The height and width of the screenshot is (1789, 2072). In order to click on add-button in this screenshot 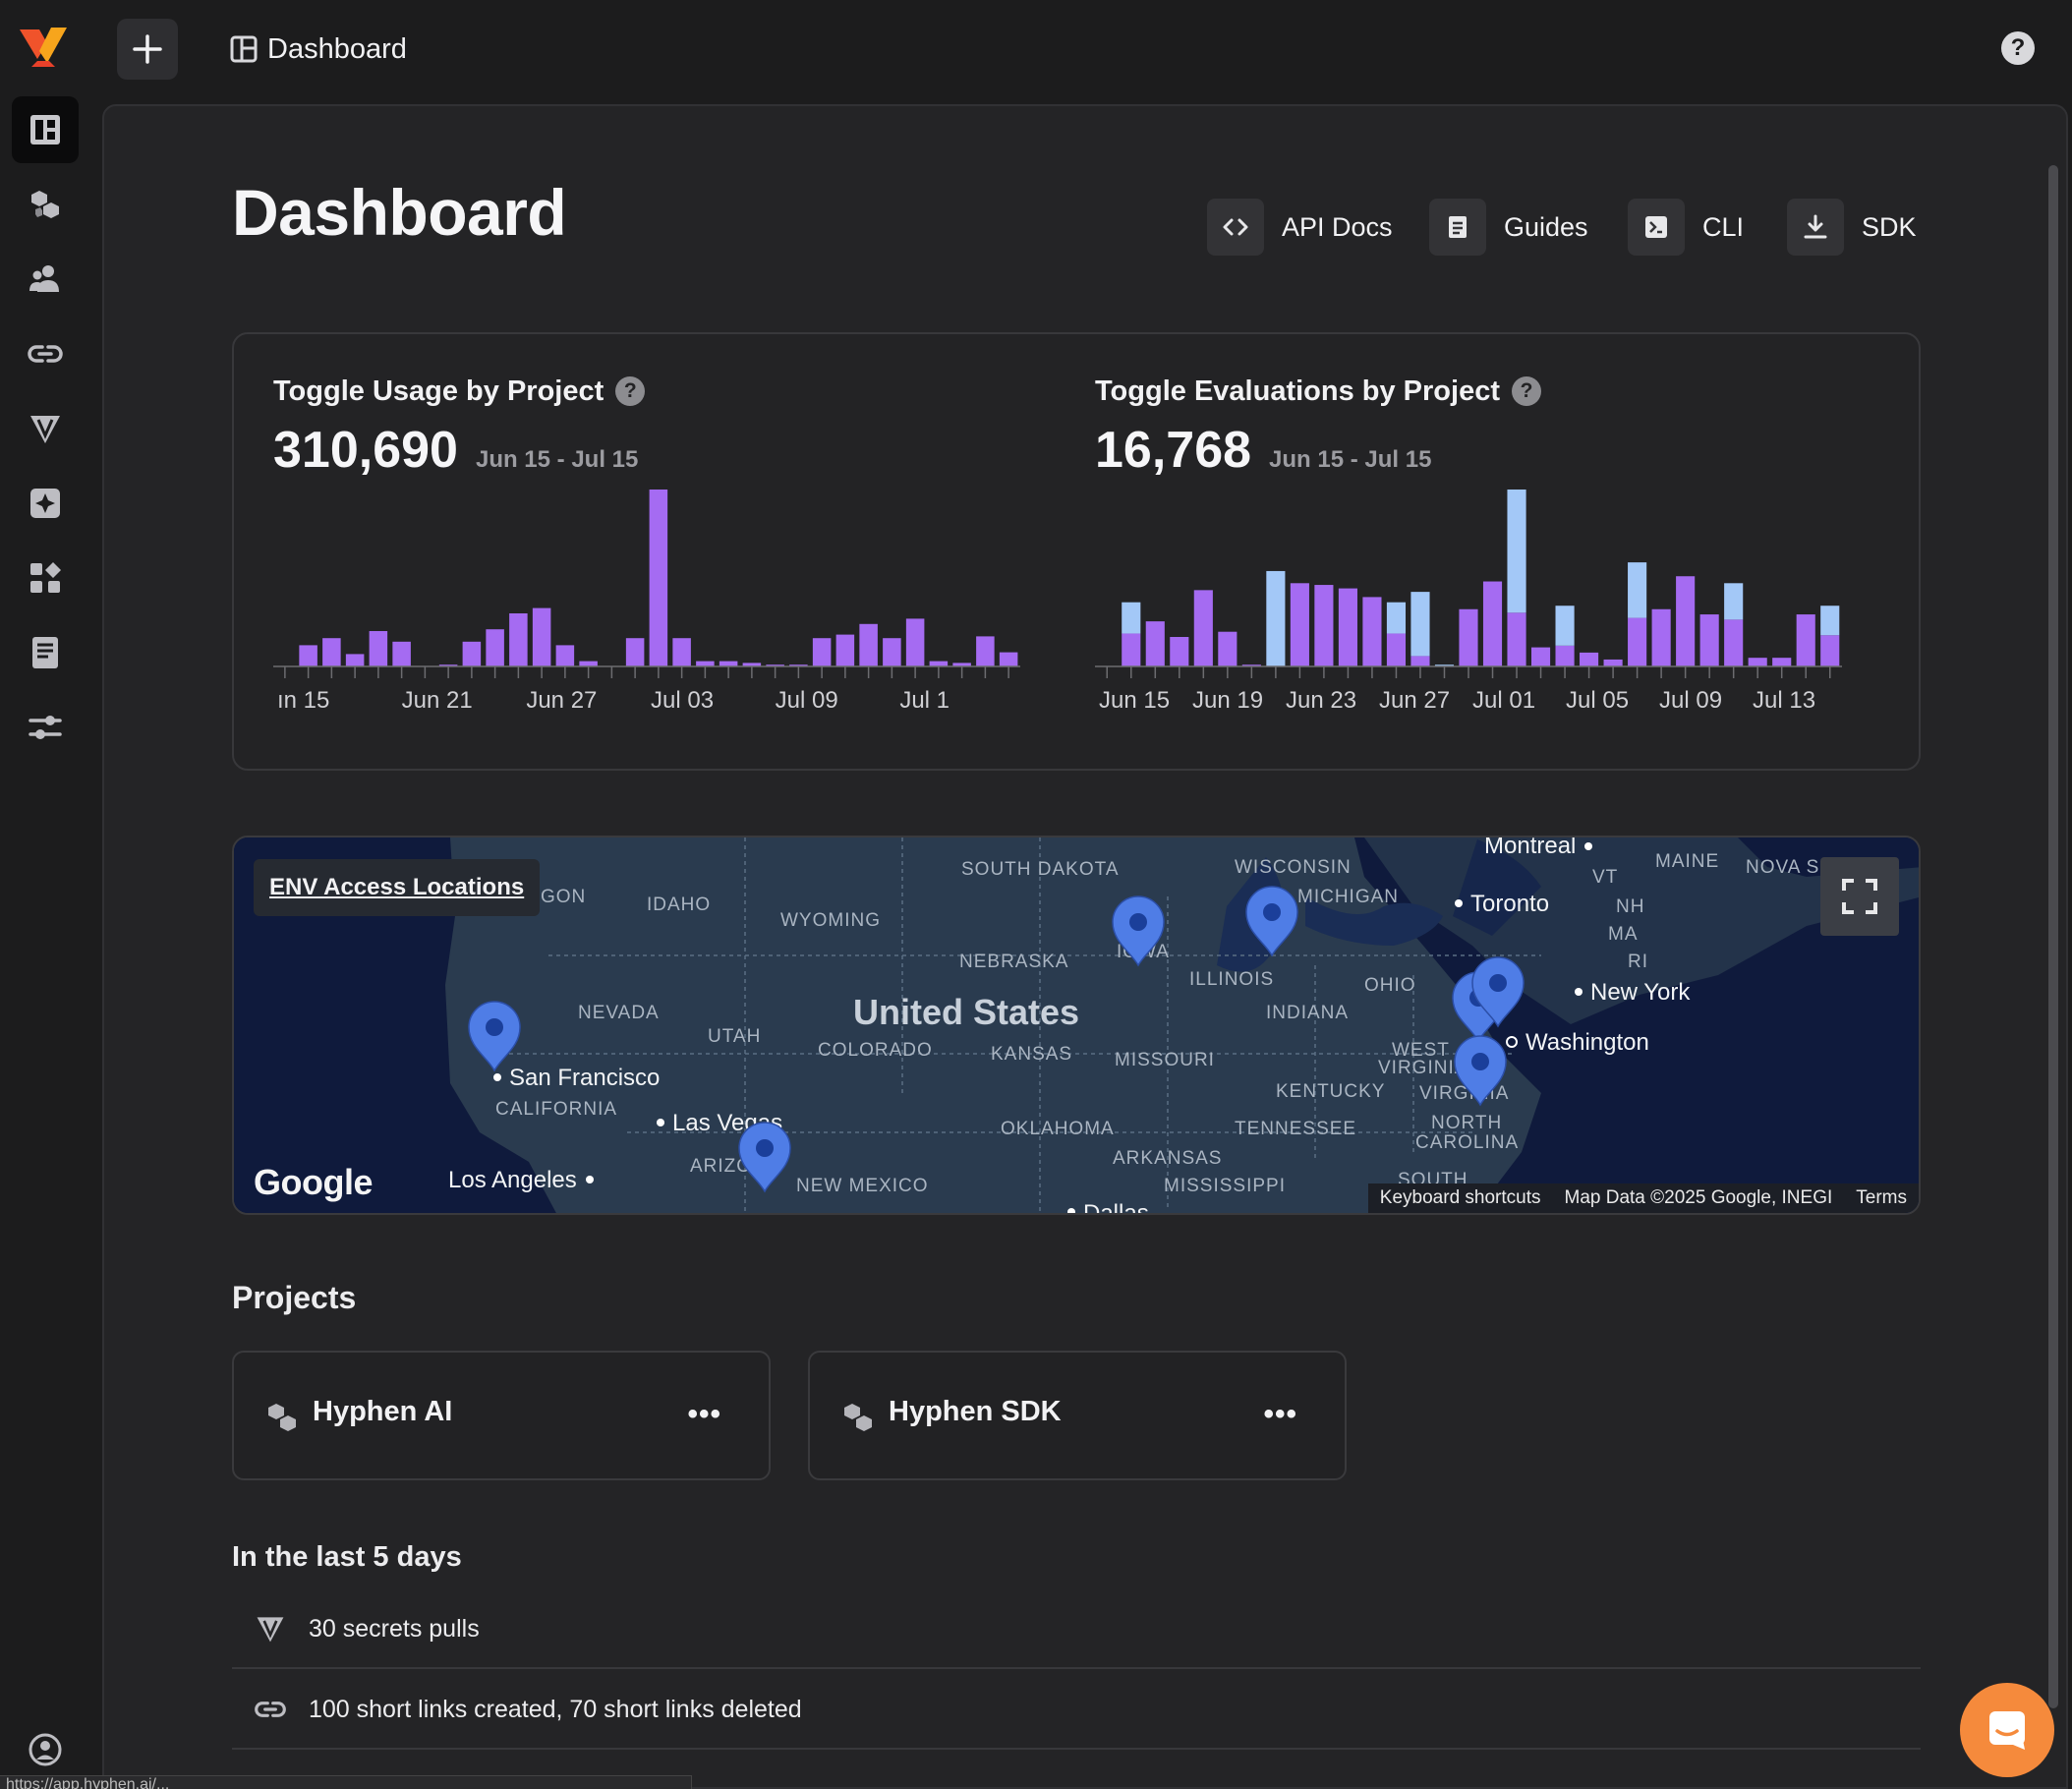, I will do `click(148, 49)`.